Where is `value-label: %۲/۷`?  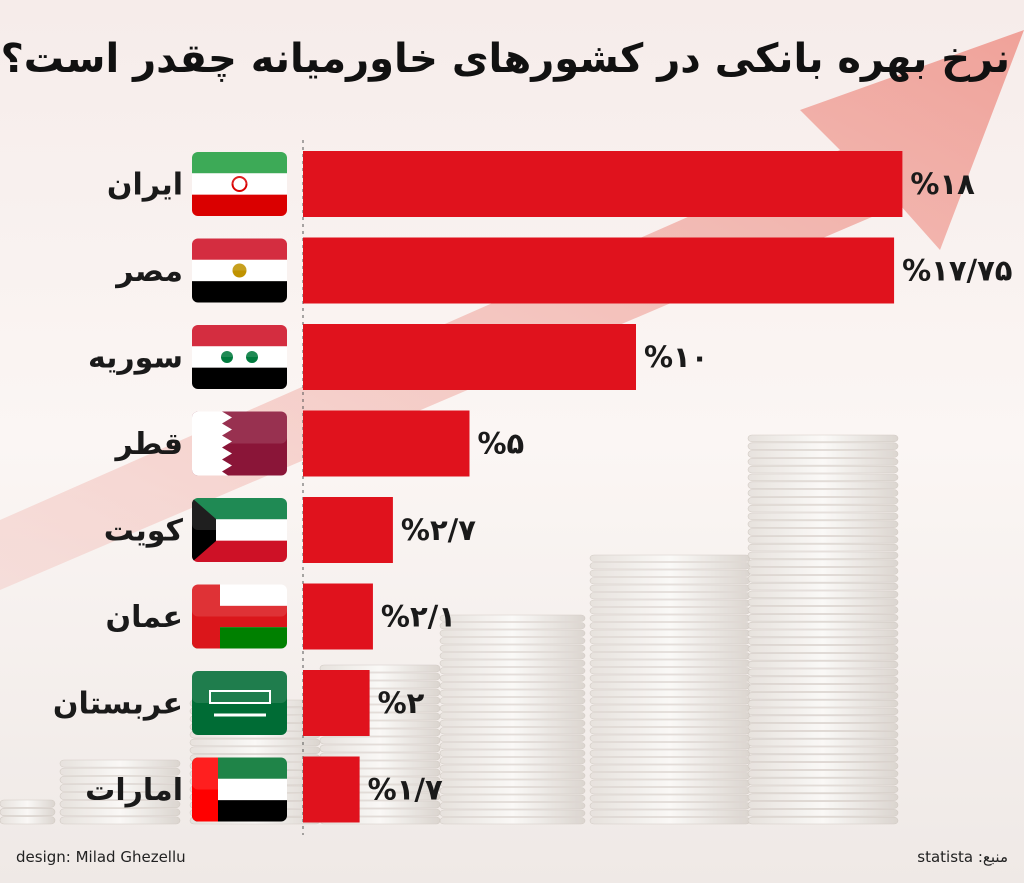
value-label: %۲/۷ is located at coordinates (438, 530).